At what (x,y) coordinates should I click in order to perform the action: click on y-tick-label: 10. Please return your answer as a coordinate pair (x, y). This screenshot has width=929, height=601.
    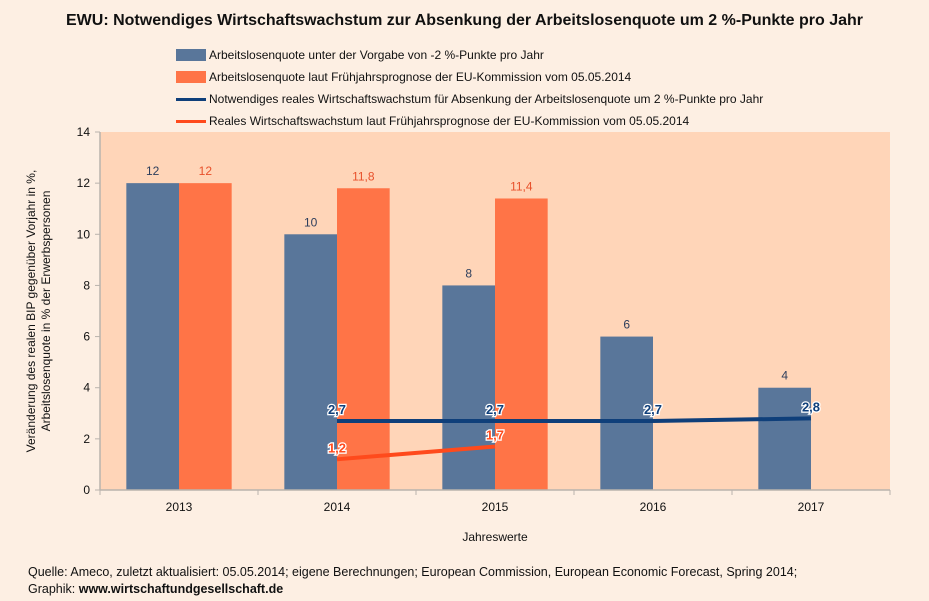
    Looking at the image, I should click on (84, 234).